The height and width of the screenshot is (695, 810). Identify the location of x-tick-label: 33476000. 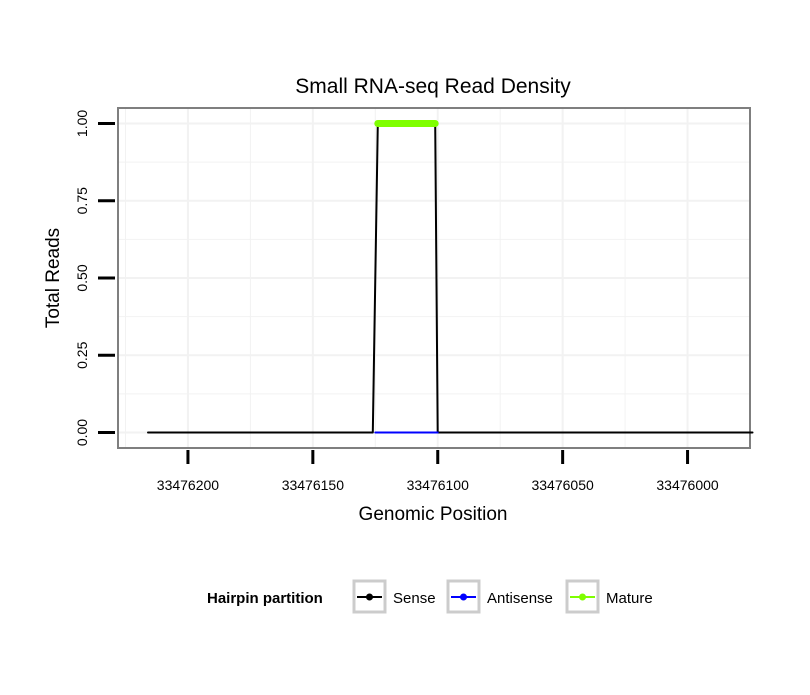
(687, 485).